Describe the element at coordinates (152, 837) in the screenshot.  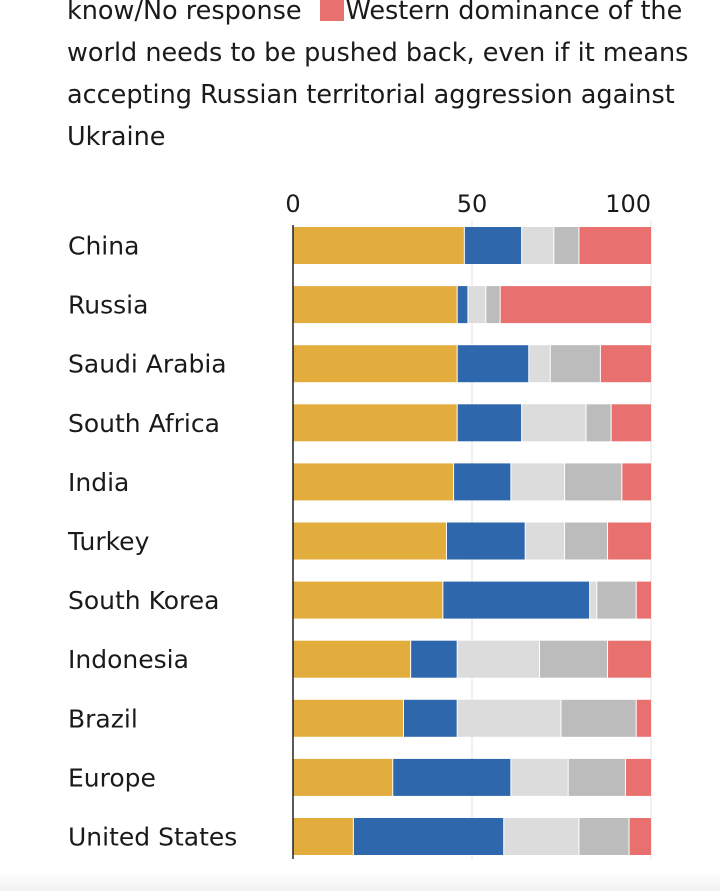
I see `category-label: United States` at that location.